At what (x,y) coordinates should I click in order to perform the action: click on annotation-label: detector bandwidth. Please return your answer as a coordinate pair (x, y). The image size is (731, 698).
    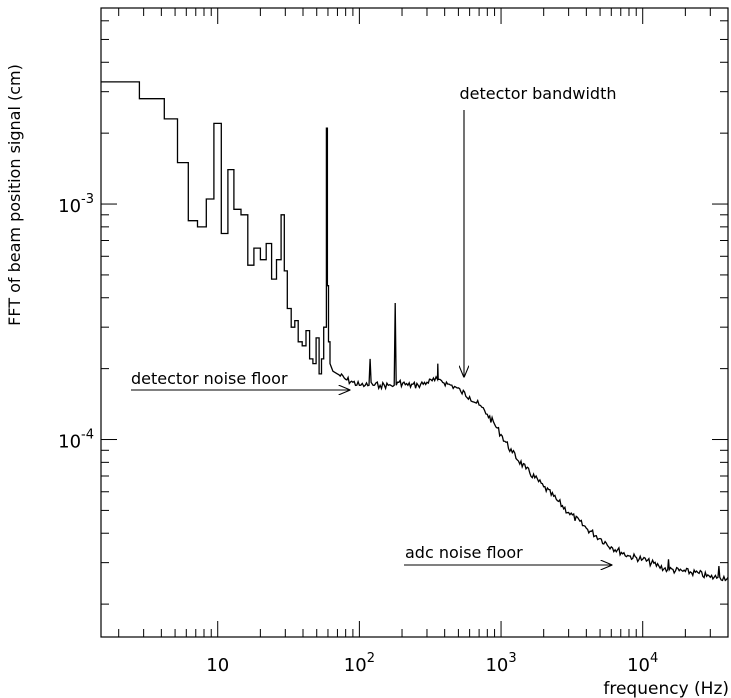
    Looking at the image, I should click on (538, 93).